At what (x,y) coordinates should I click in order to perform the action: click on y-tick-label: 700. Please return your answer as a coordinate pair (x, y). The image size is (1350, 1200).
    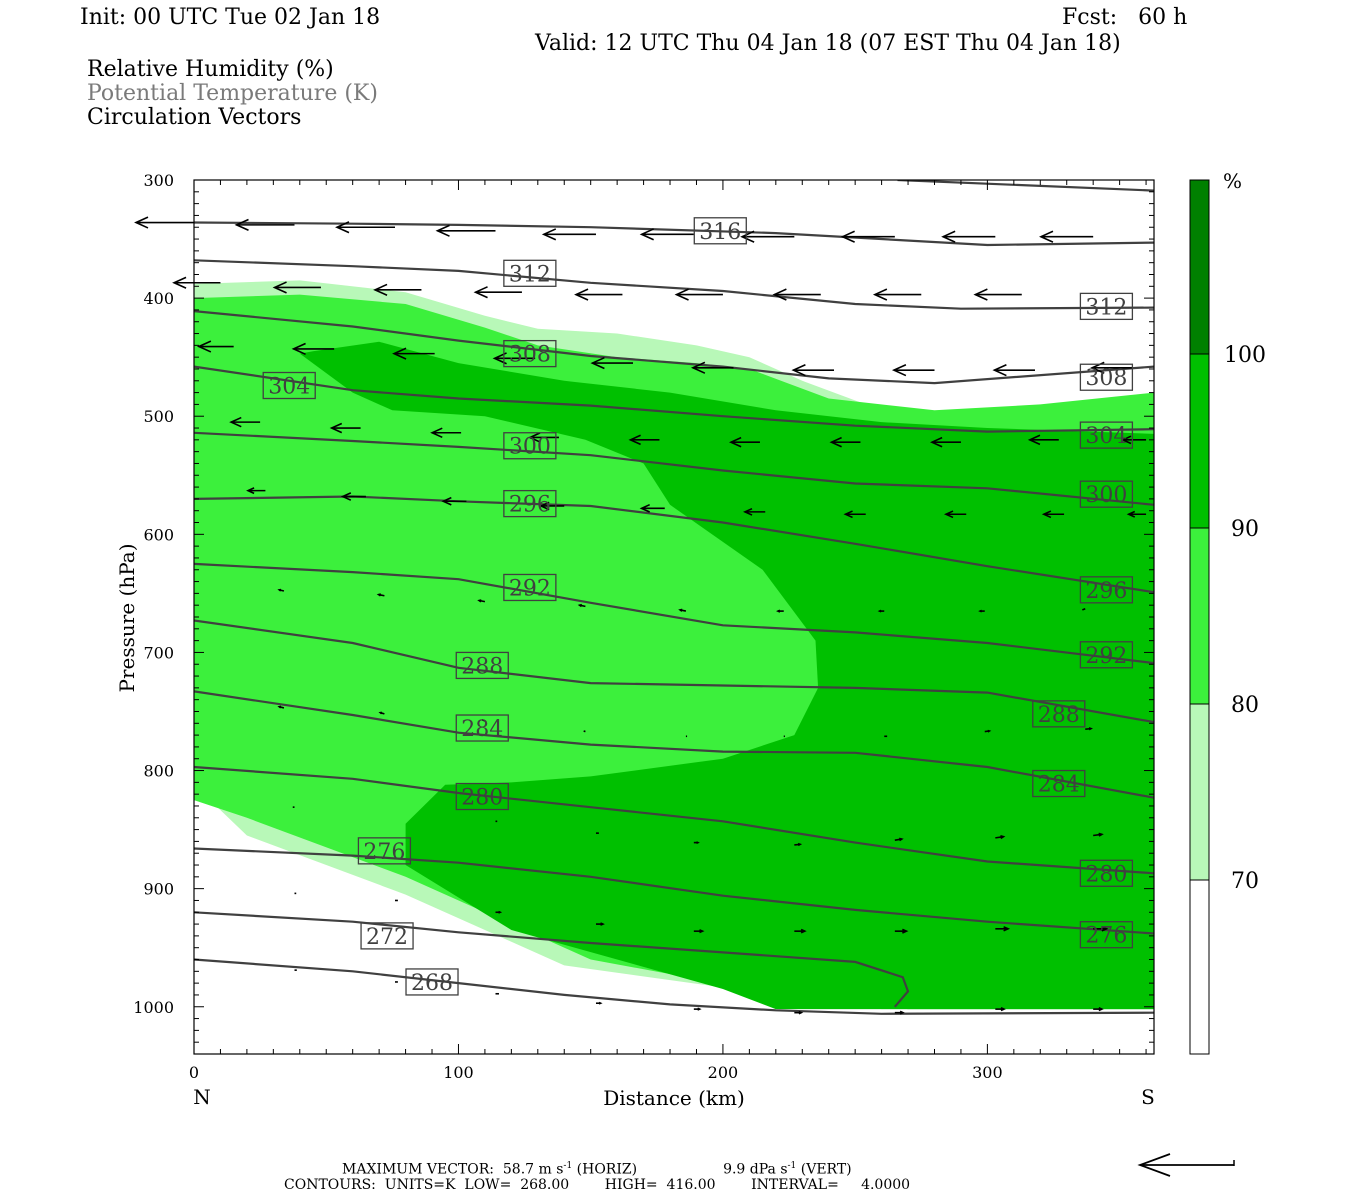
    Looking at the image, I should click on (158, 652).